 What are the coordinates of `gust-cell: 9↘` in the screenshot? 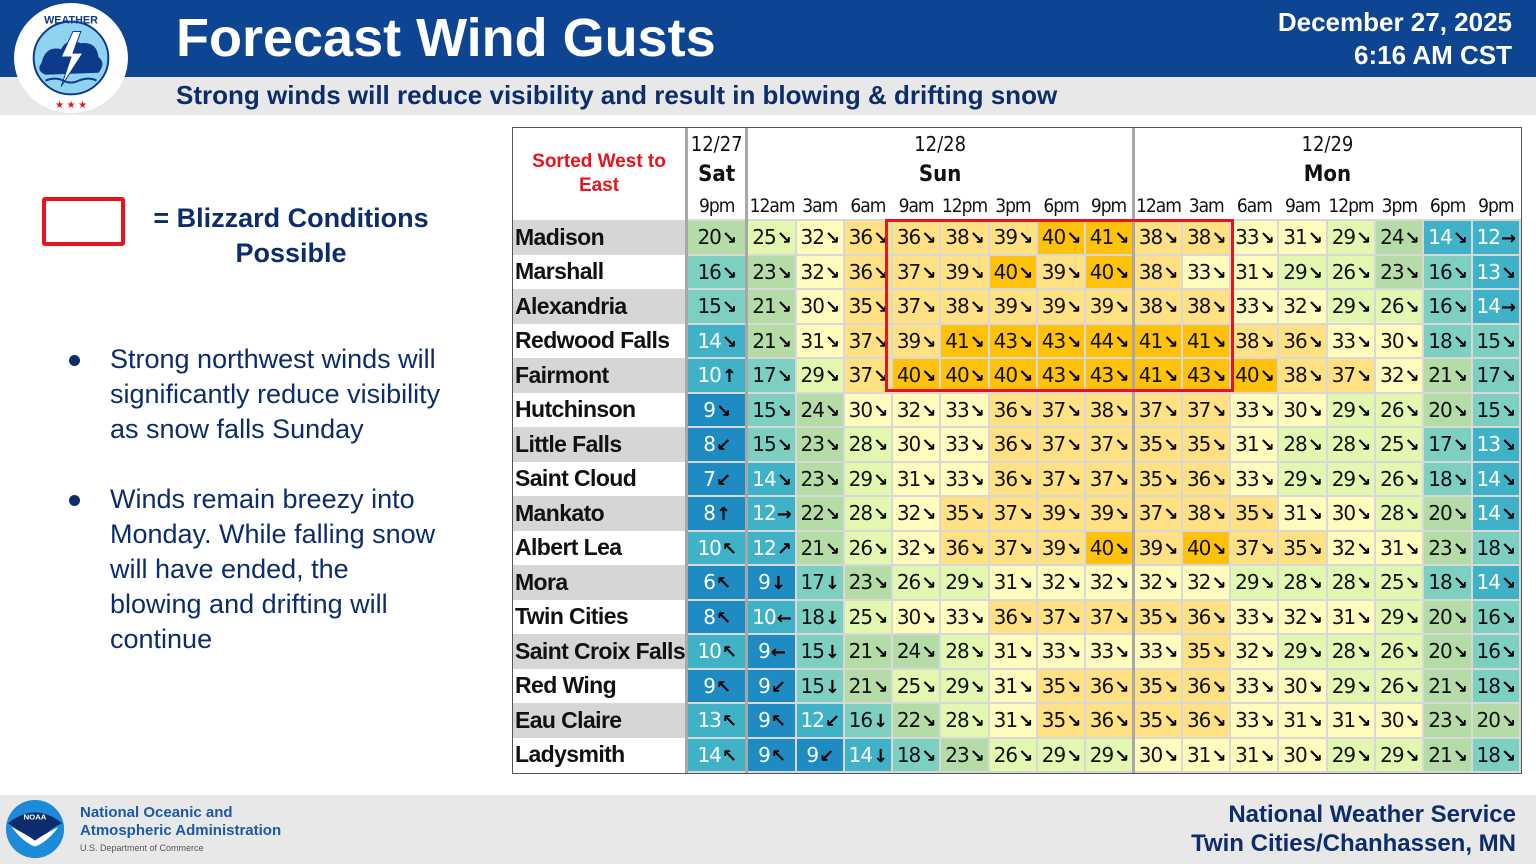 It's located at (716, 409).